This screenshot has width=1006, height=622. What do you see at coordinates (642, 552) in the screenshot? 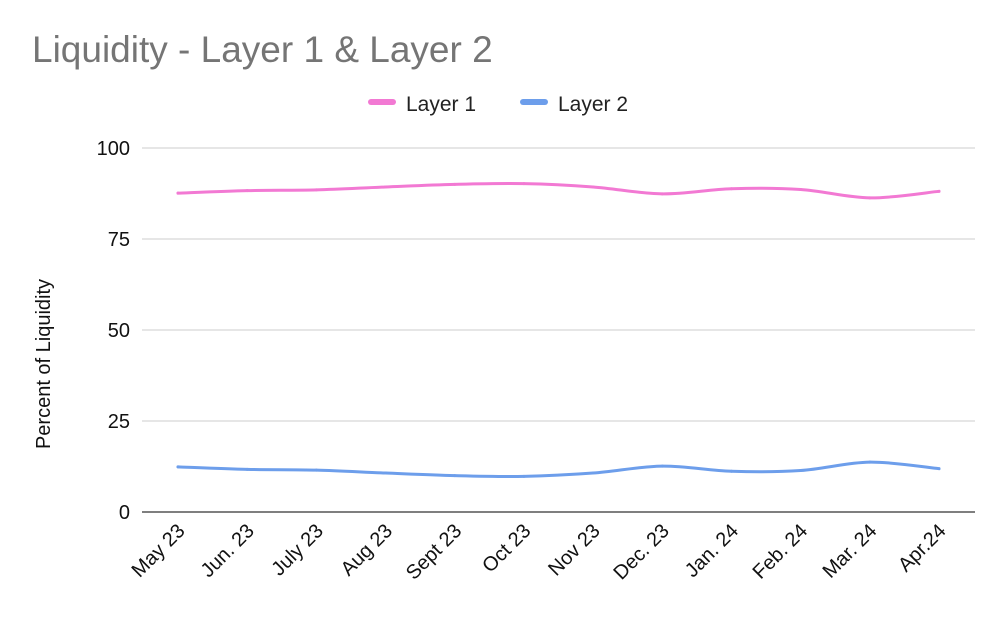
I see `x-tick-label: Dec. 23` at bounding box center [642, 552].